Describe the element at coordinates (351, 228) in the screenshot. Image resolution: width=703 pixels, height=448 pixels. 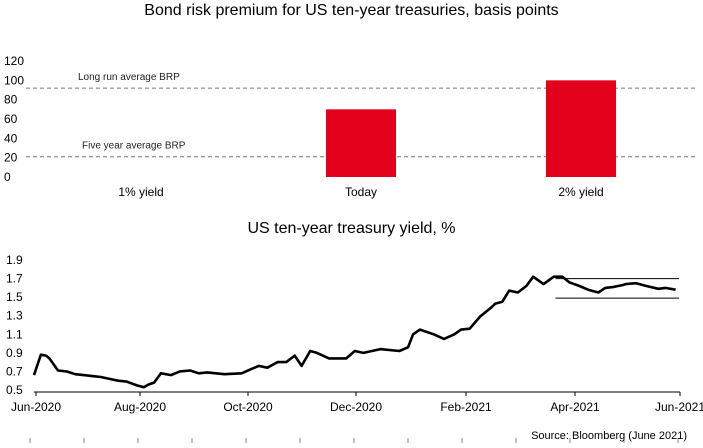
I see `chart2-title: US ten-year treasury yield, %` at that location.